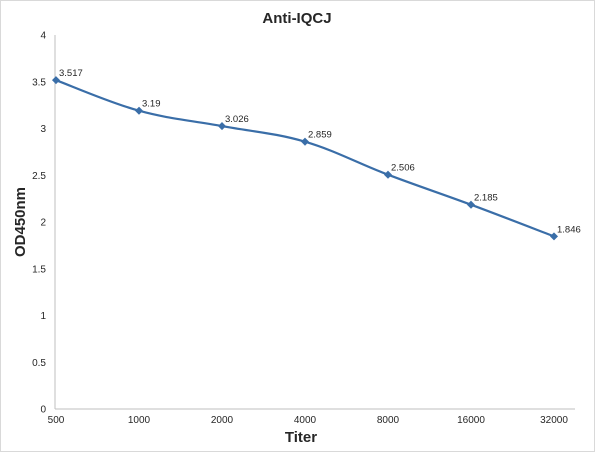 Image resolution: width=595 pixels, height=453 pixels. I want to click on x-axis-title: Titer, so click(301, 437).